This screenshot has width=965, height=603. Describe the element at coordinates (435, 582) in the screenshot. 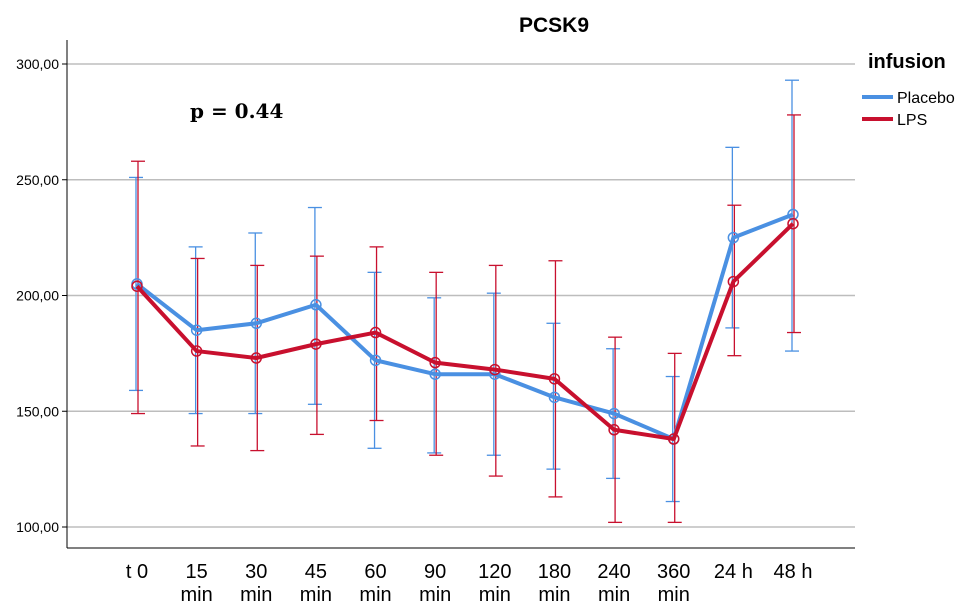

I see `x-tick-label: 90 min` at that location.